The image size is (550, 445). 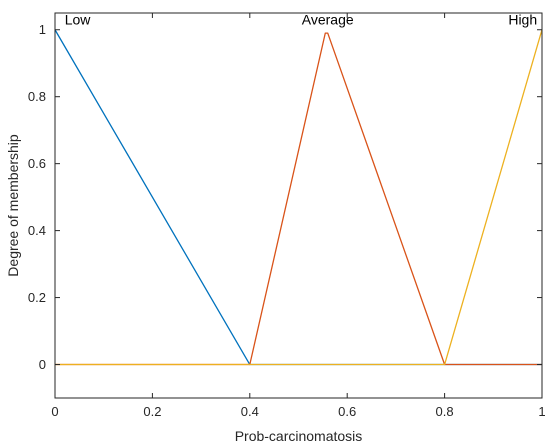 What do you see at coordinates (37, 96) in the screenshot?
I see `y-tick-label: 0.8` at bounding box center [37, 96].